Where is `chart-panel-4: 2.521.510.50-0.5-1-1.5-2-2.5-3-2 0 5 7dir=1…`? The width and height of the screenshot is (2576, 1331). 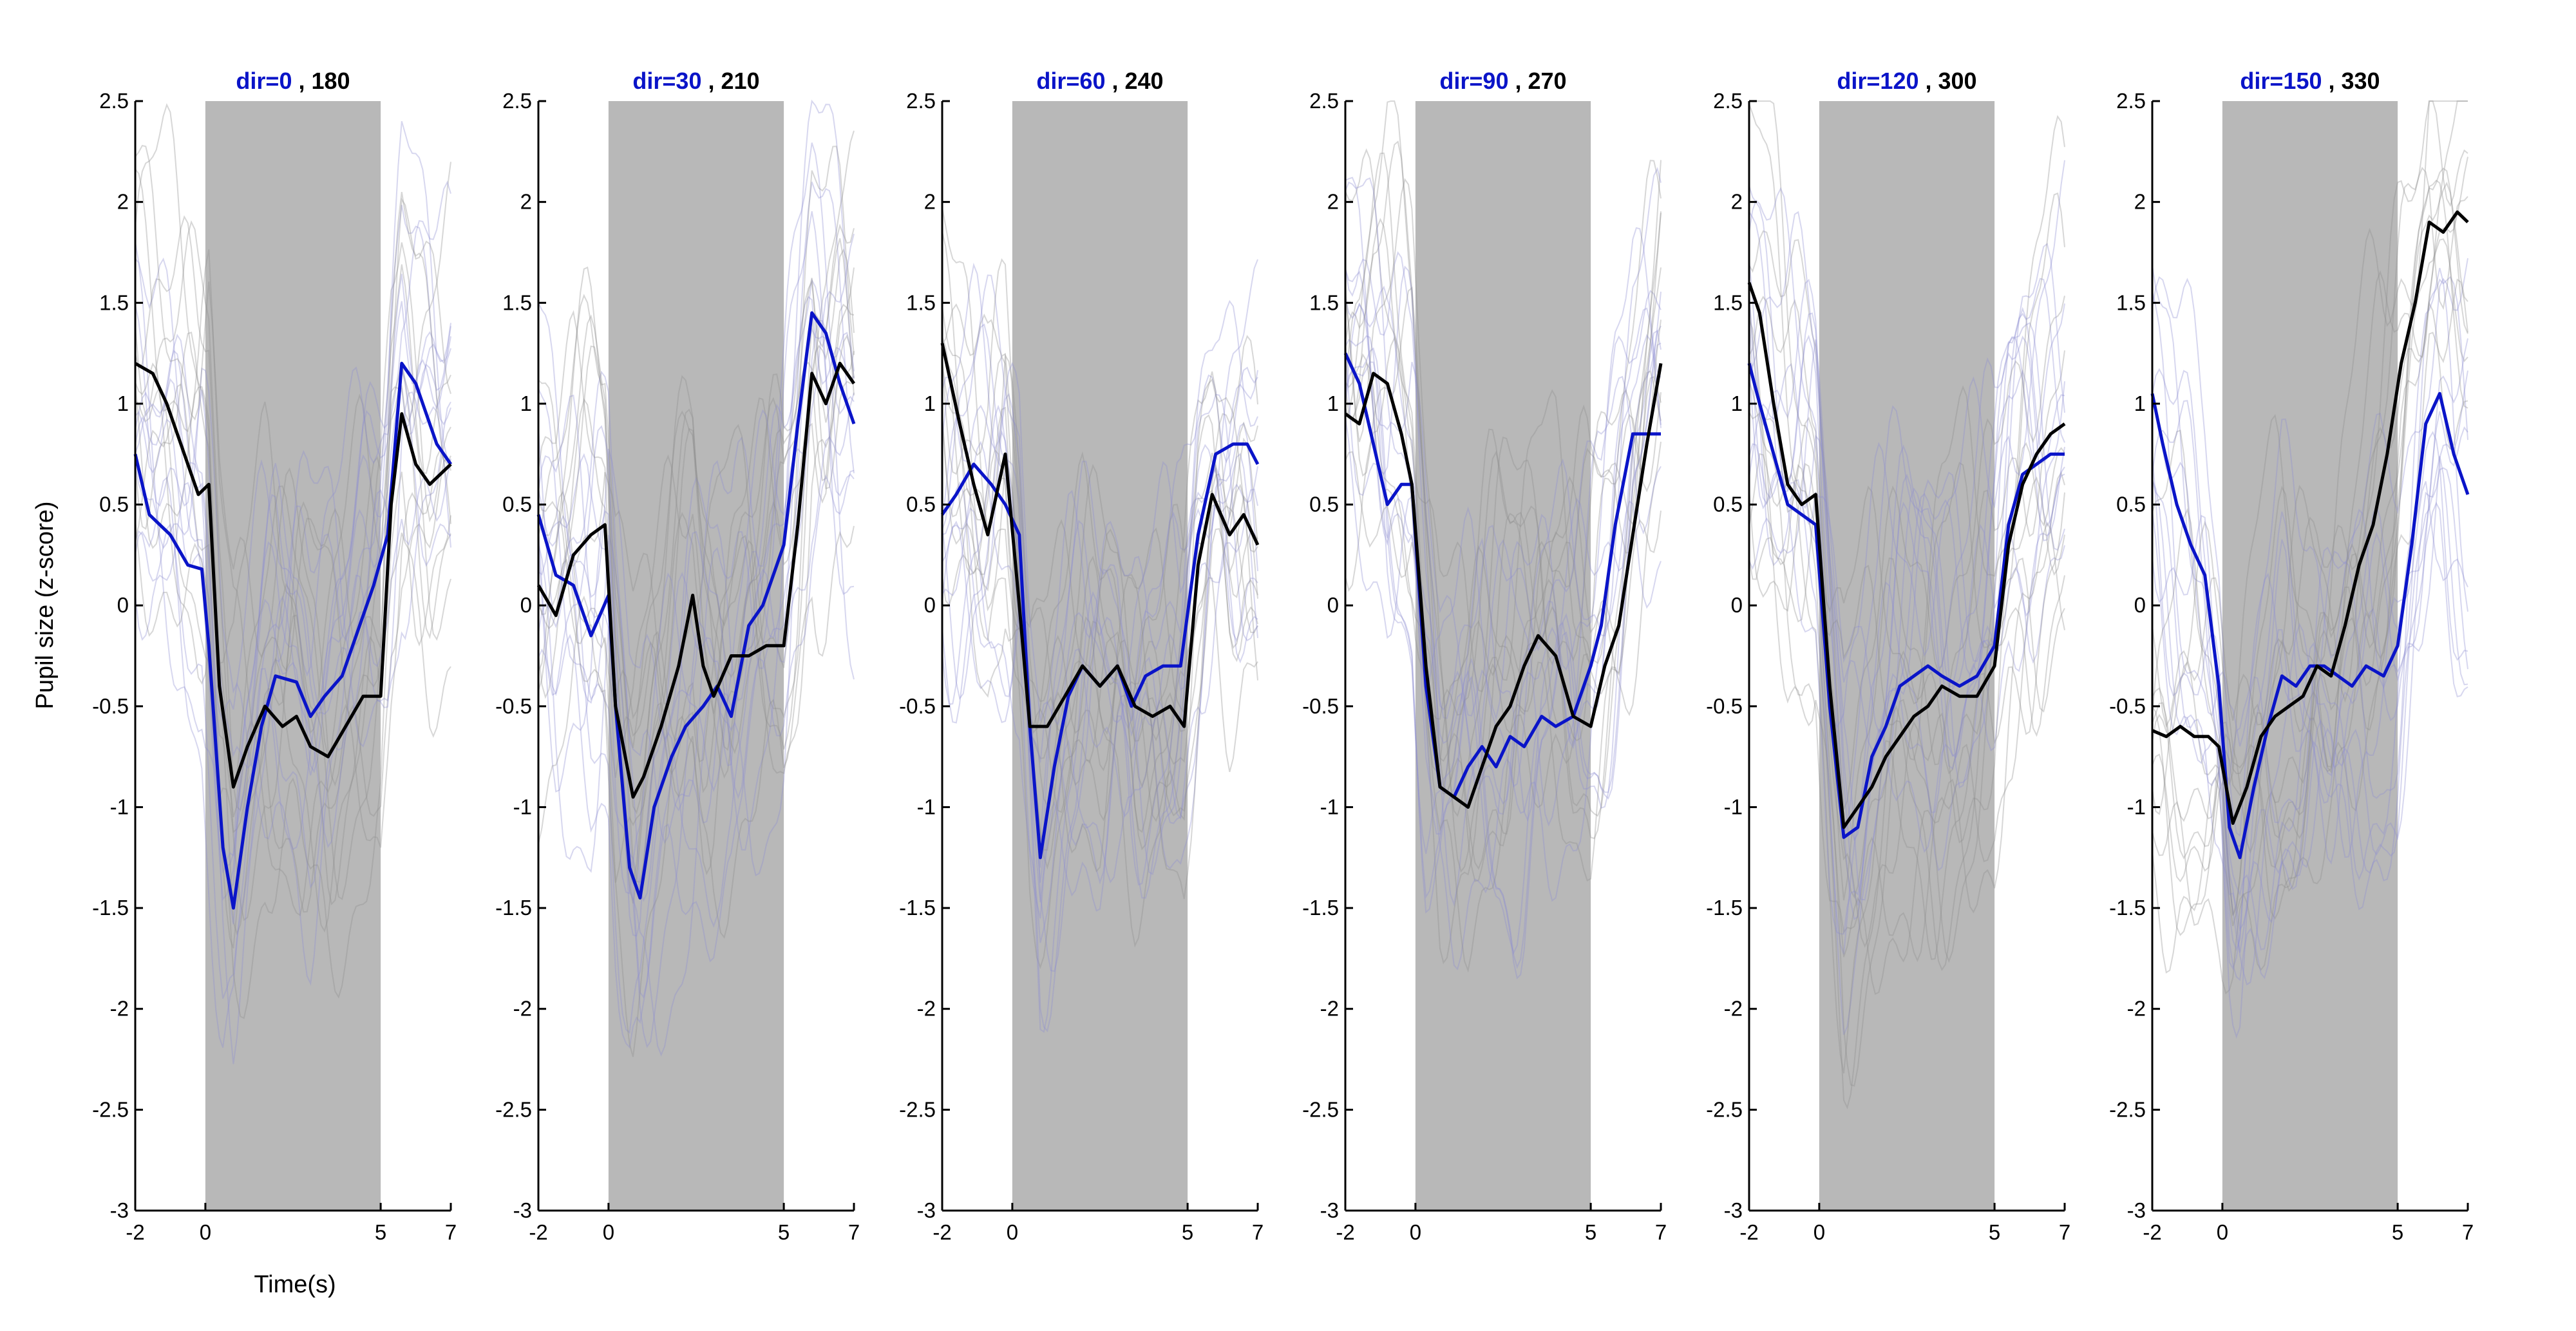 chart-panel-4: 2.521.510.50-0.5-1-1.5-2-2.5-3-2 0 5 7dir=1… is located at coordinates (1888, 656).